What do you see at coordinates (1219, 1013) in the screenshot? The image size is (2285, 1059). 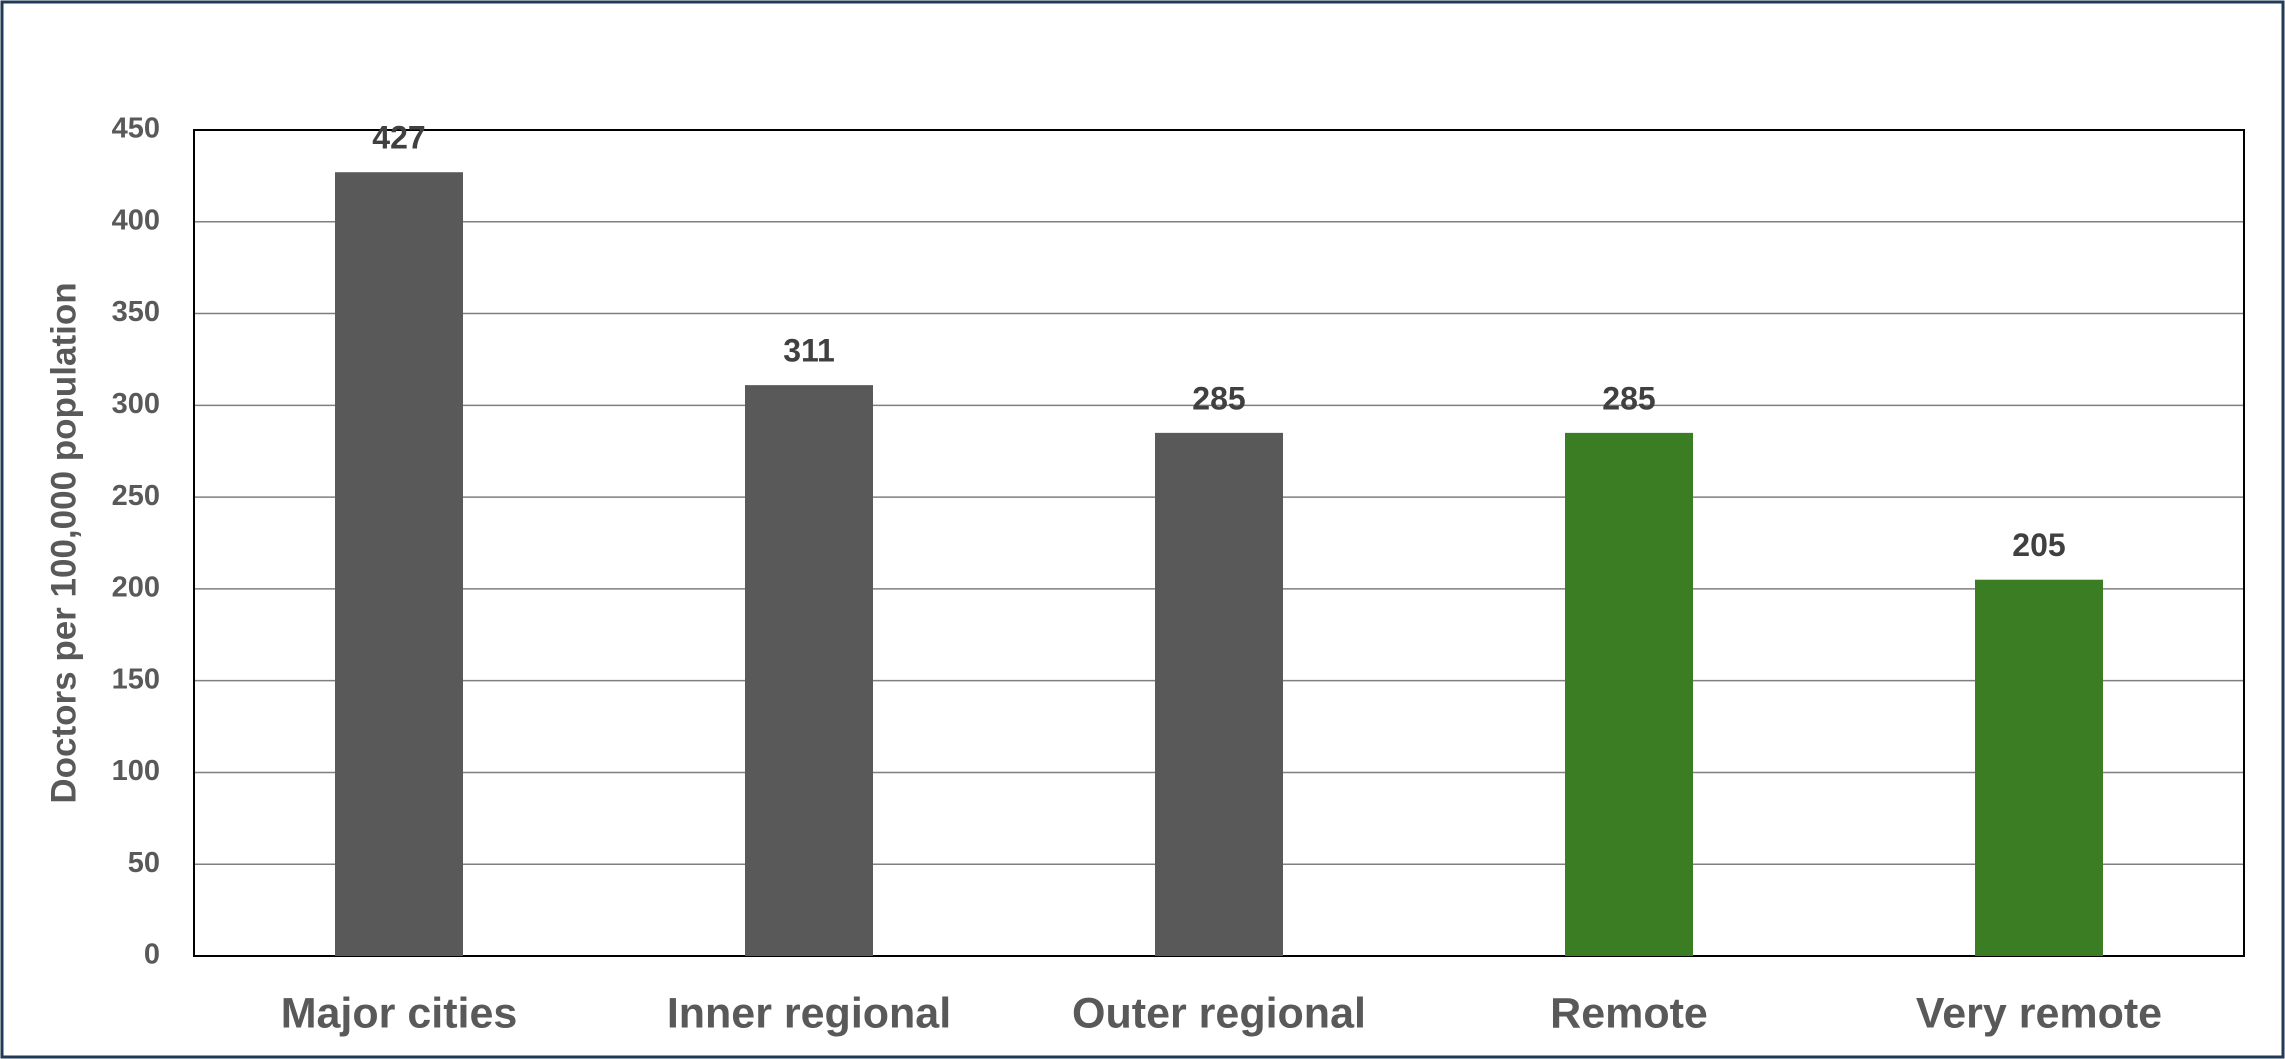 I see `x-tick-label: Outer regional` at bounding box center [1219, 1013].